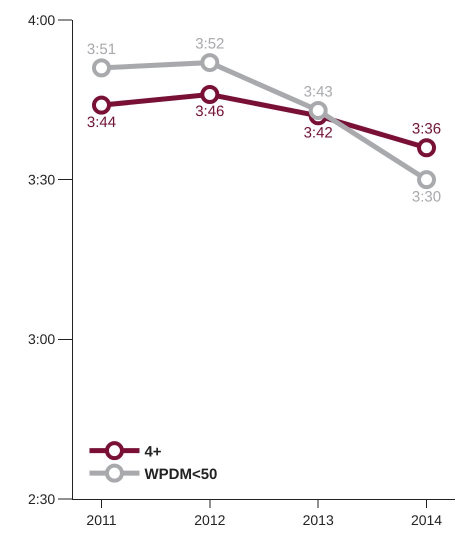 This screenshot has height=540, width=471. I want to click on x-tick-label: 2014, so click(426, 520).